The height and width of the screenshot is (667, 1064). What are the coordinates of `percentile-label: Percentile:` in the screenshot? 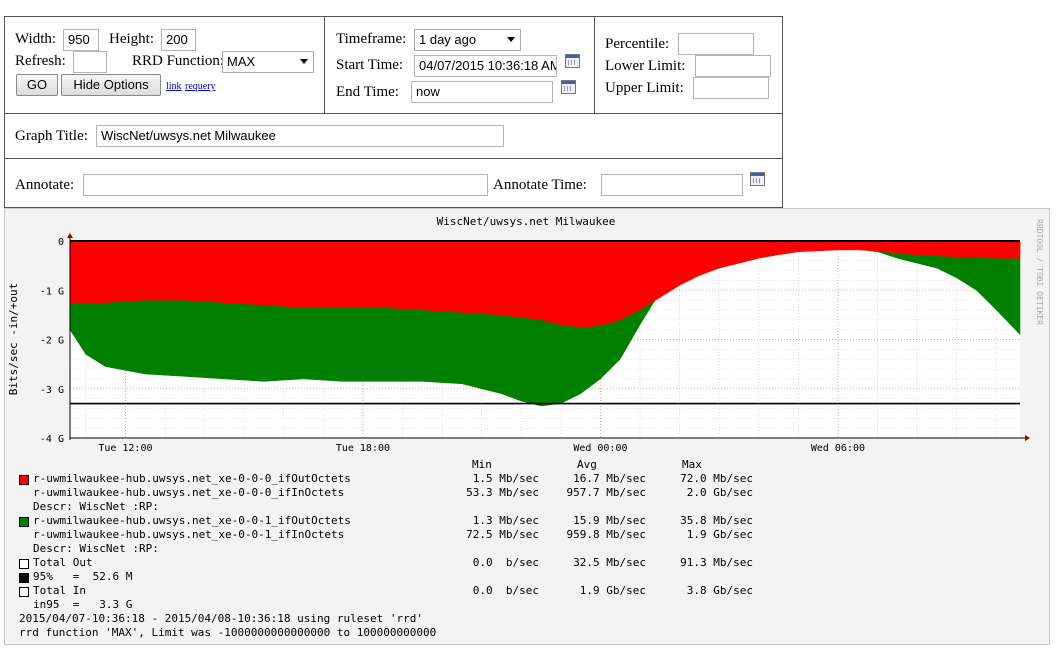 It's located at (637, 44).